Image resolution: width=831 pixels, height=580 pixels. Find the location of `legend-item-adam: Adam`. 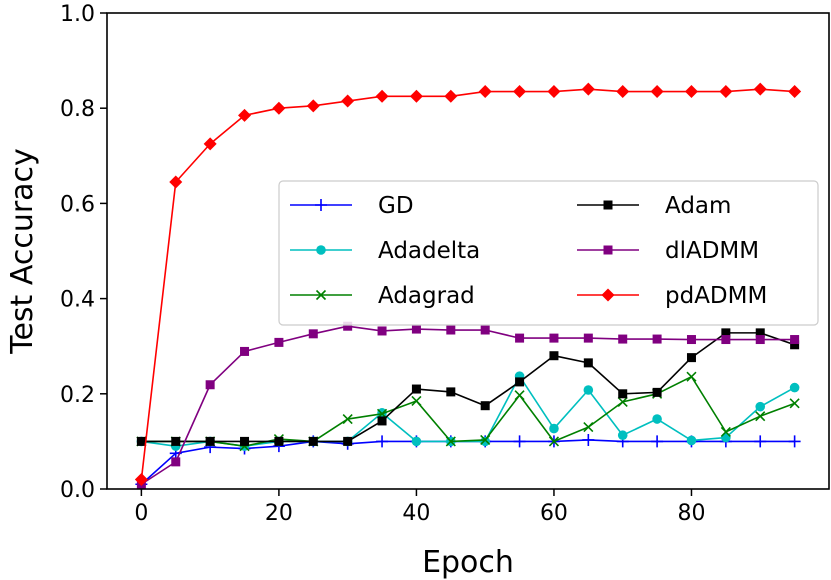

legend-item-adam: Adam is located at coordinates (654, 206).